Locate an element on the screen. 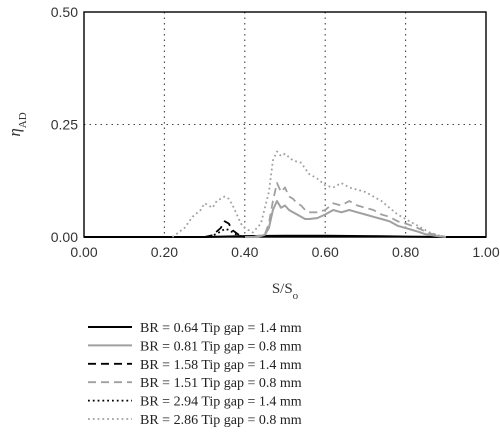 The width and height of the screenshot is (500, 448). legend-label-6: BR = 2.86 Tip gap = 0.8 mm is located at coordinates (221, 420).